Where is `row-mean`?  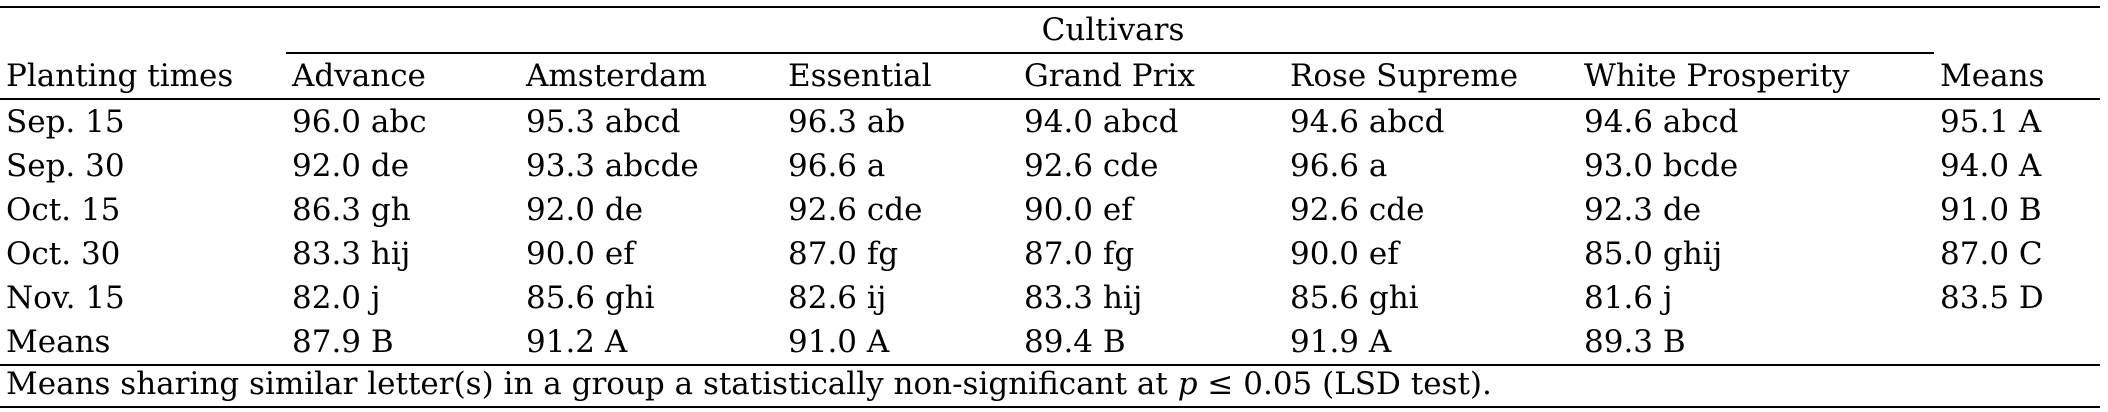
row-mean is located at coordinates (2017, 343).